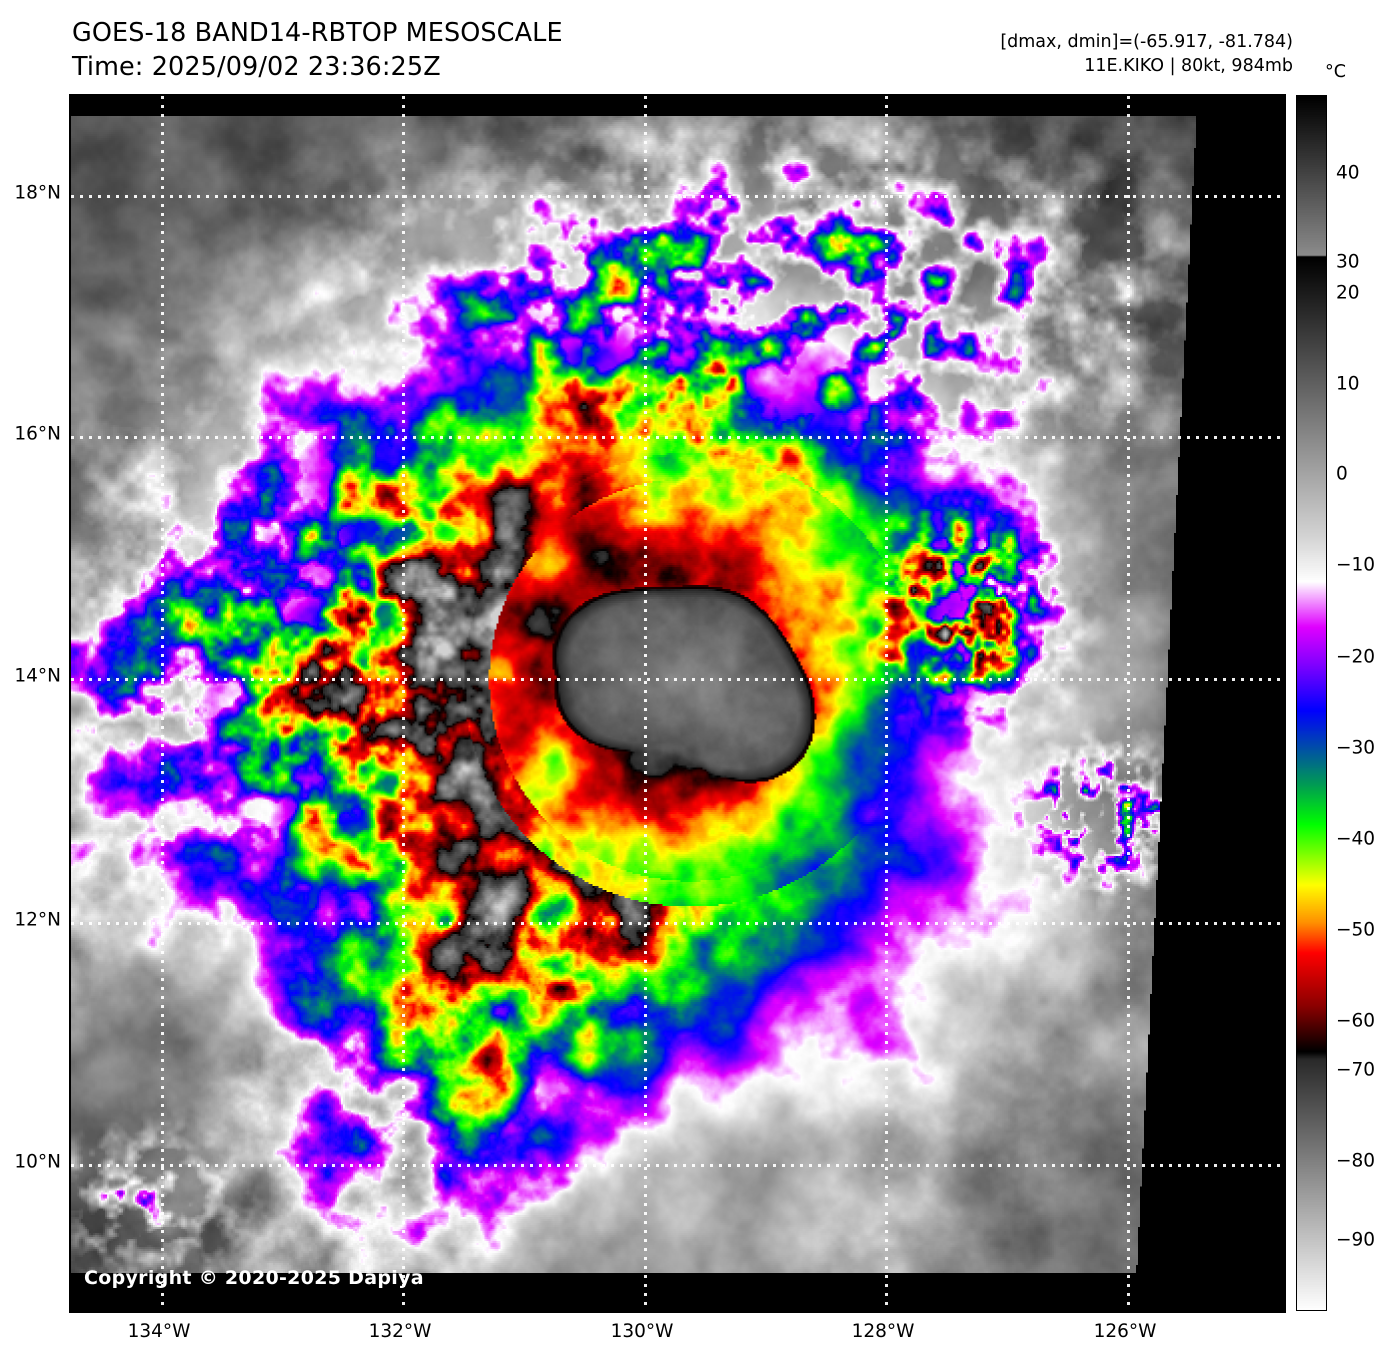 The width and height of the screenshot is (1390, 1359). Describe the element at coordinates (400, 1331) in the screenshot. I see `longitude-tick-label: 132°W` at that location.